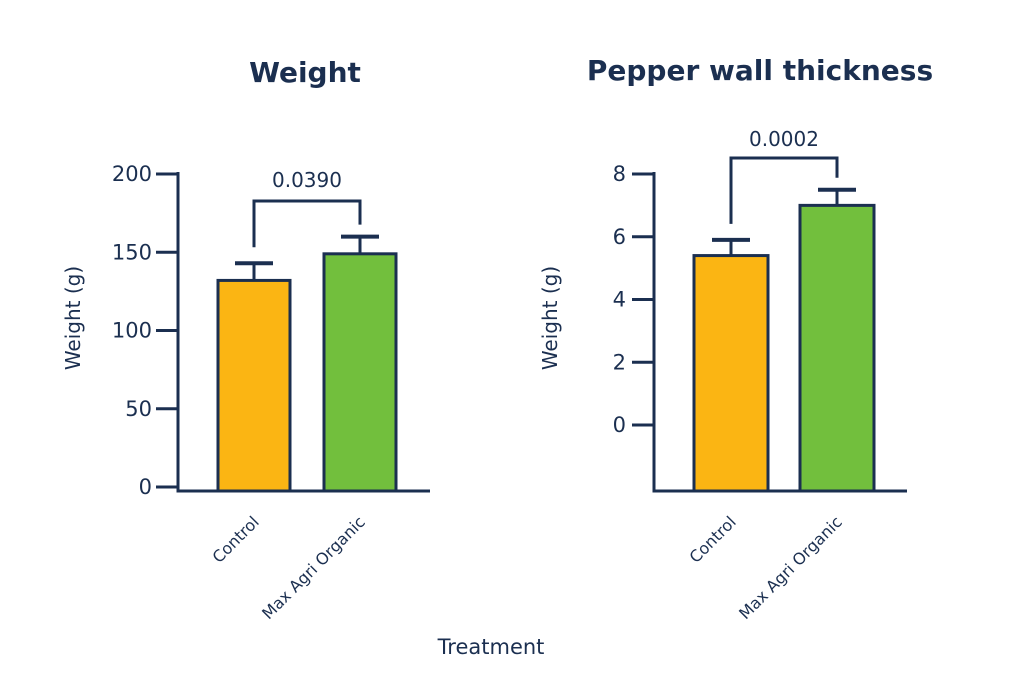 The image size is (1024, 699). What do you see at coordinates (619, 362) in the screenshot?
I see `y-tick-label: 2` at bounding box center [619, 362].